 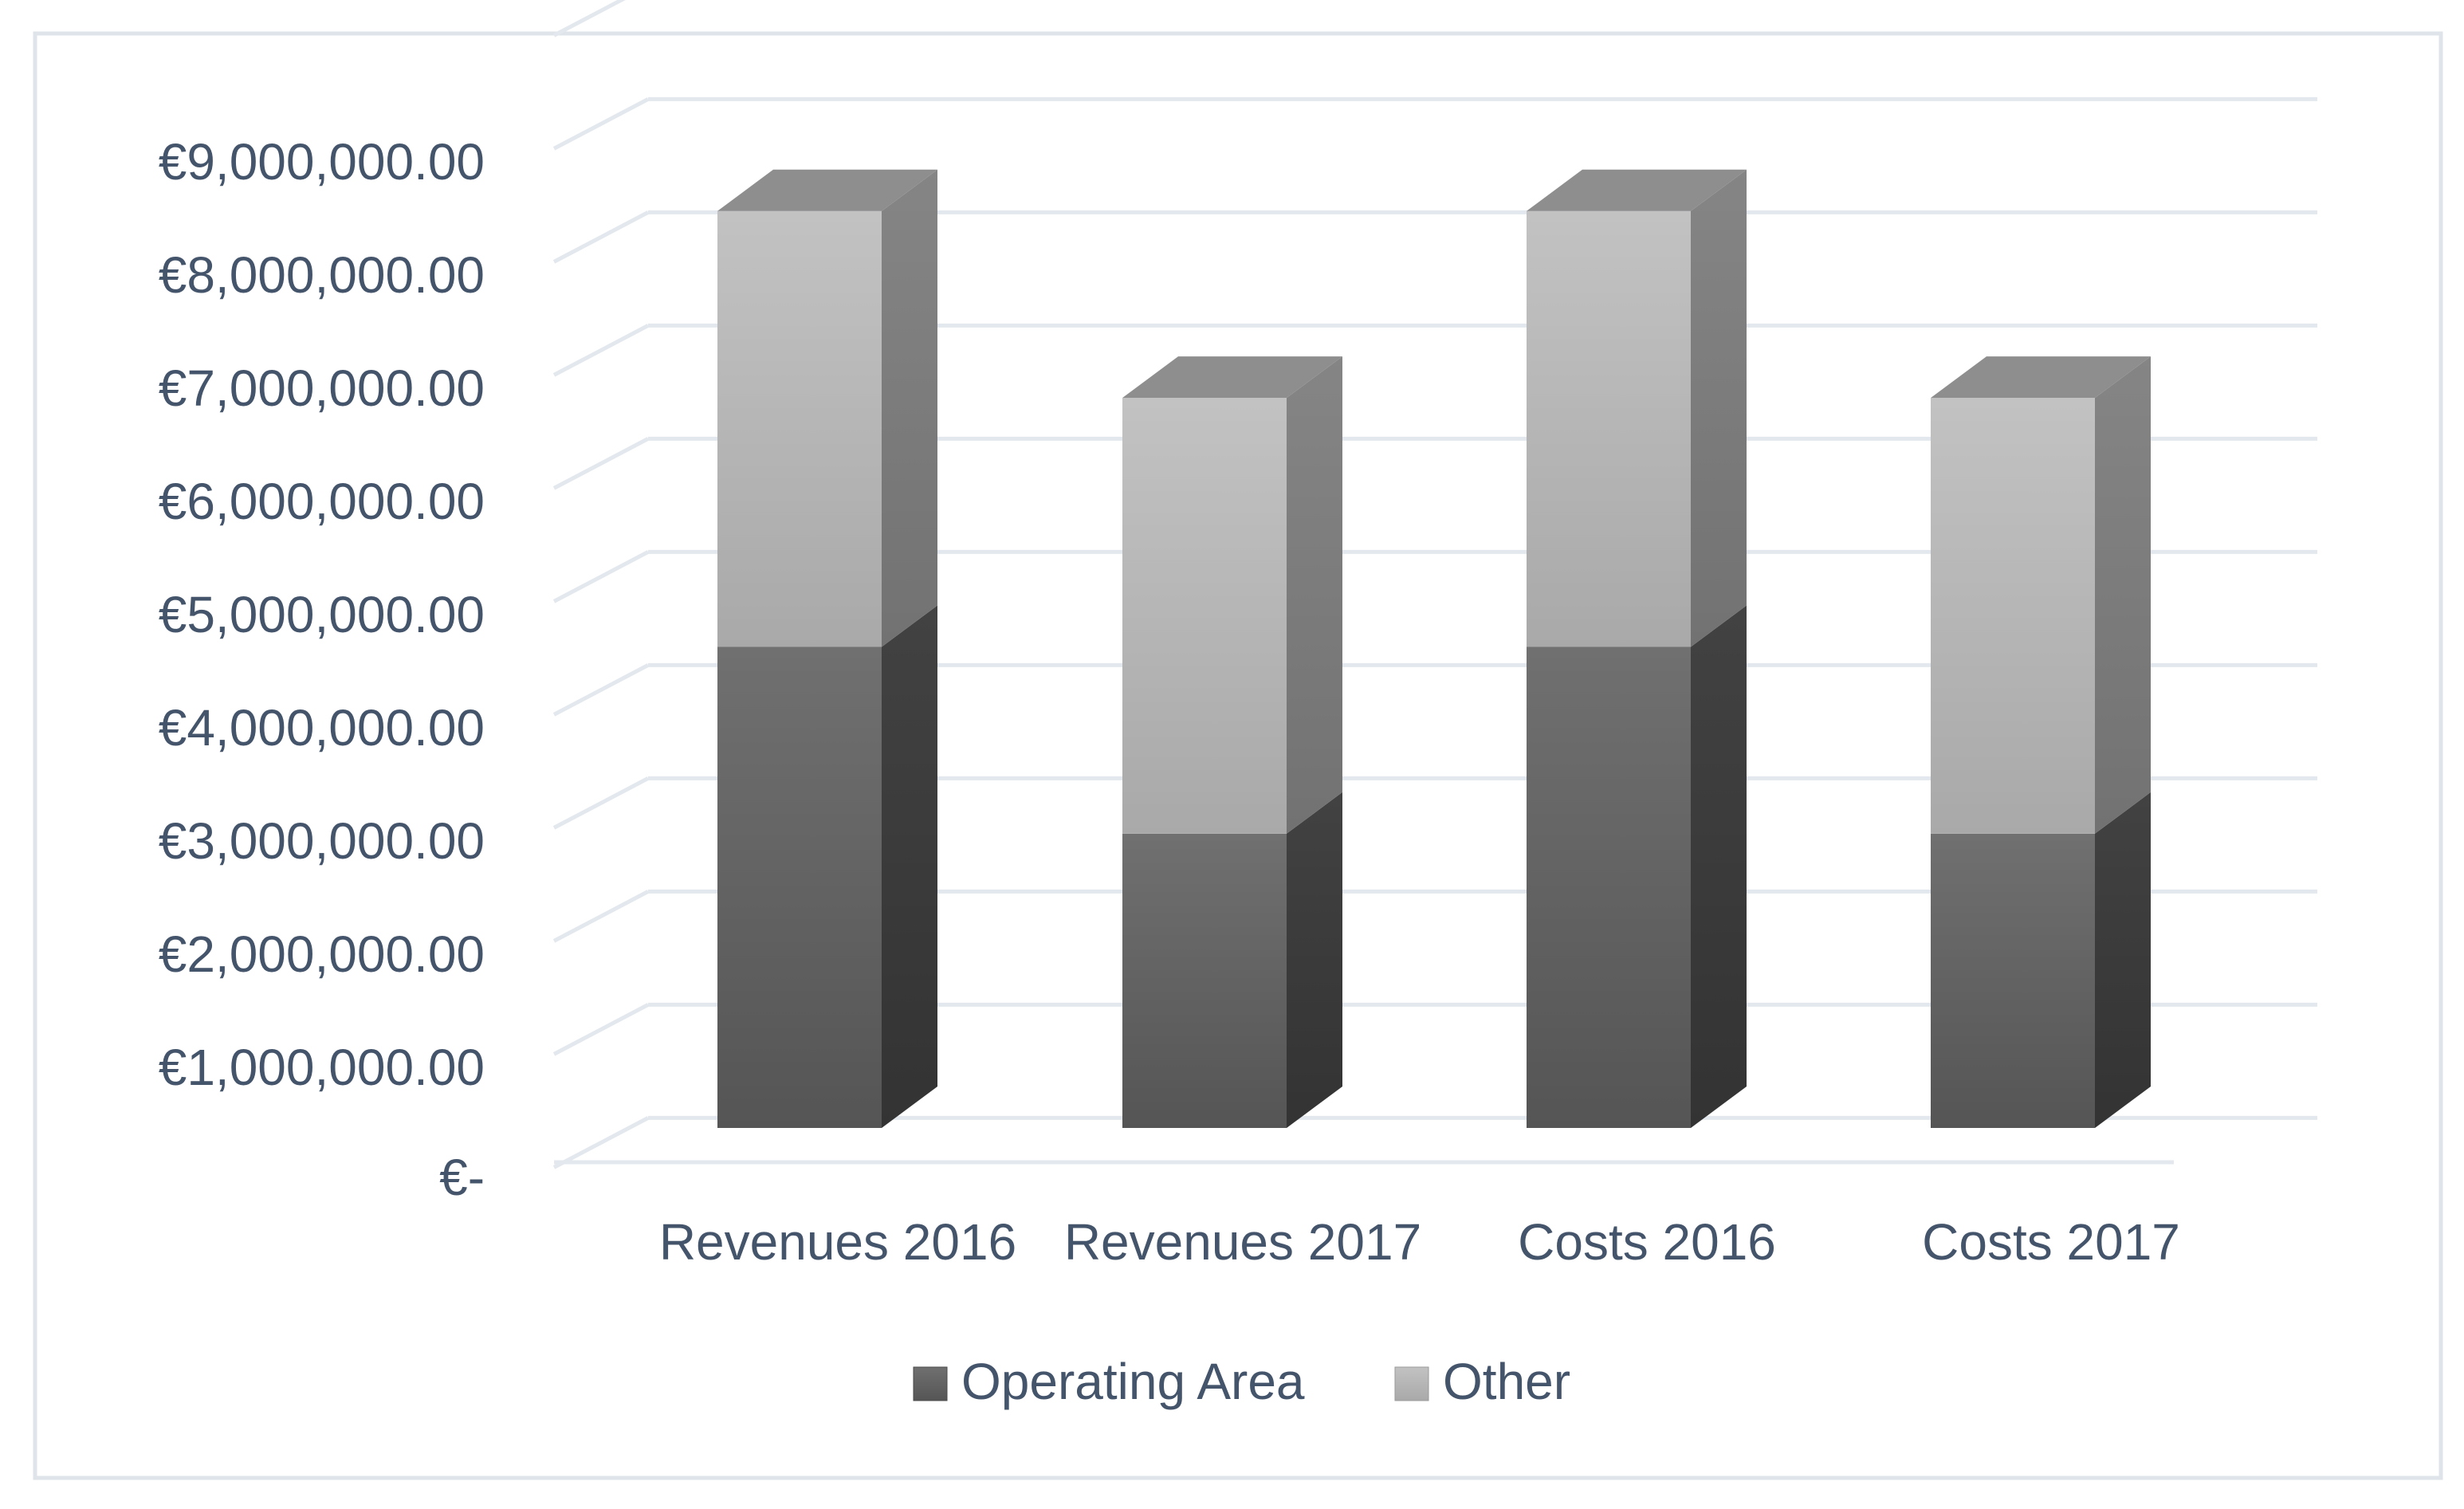 I want to click on bar-top-face-costs-2016, so click(x=1637, y=190).